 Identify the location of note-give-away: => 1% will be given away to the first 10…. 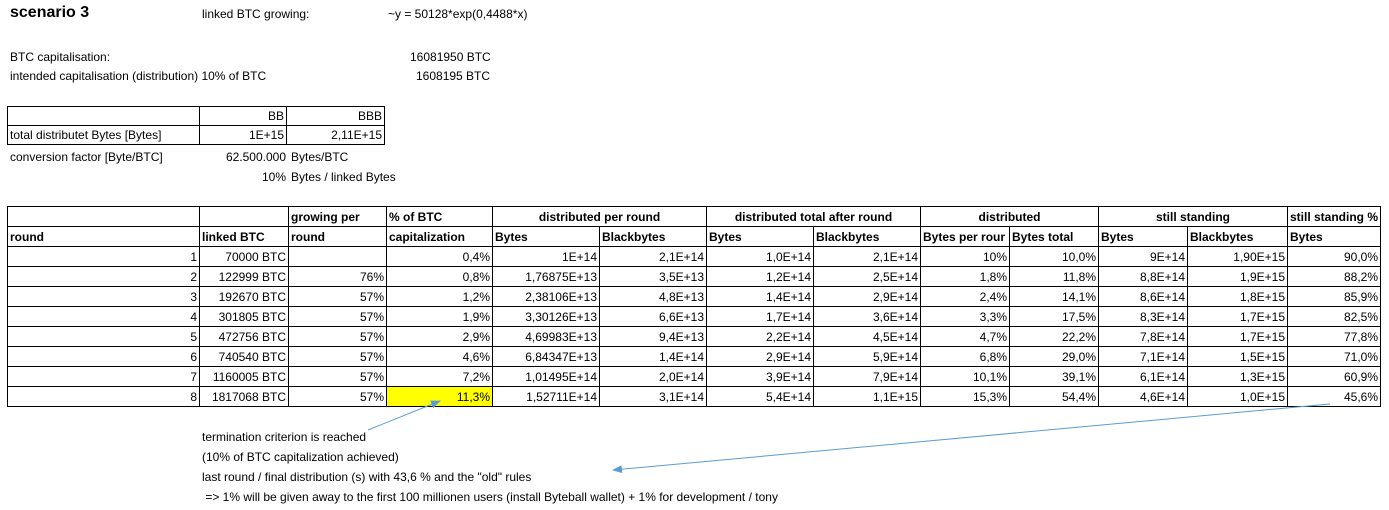
(490, 497).